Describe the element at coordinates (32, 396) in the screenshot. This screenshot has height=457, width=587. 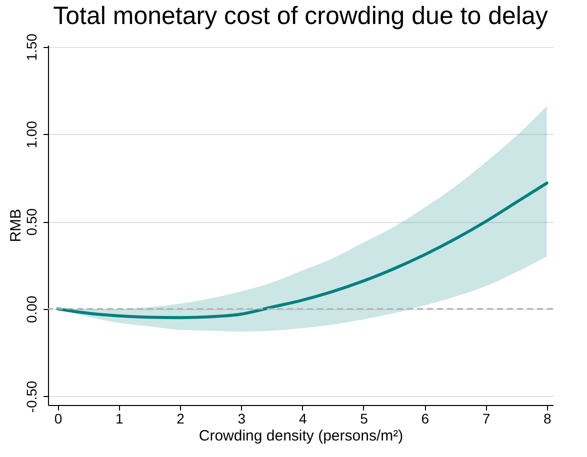
I see `y-tick-label: -0.50` at that location.